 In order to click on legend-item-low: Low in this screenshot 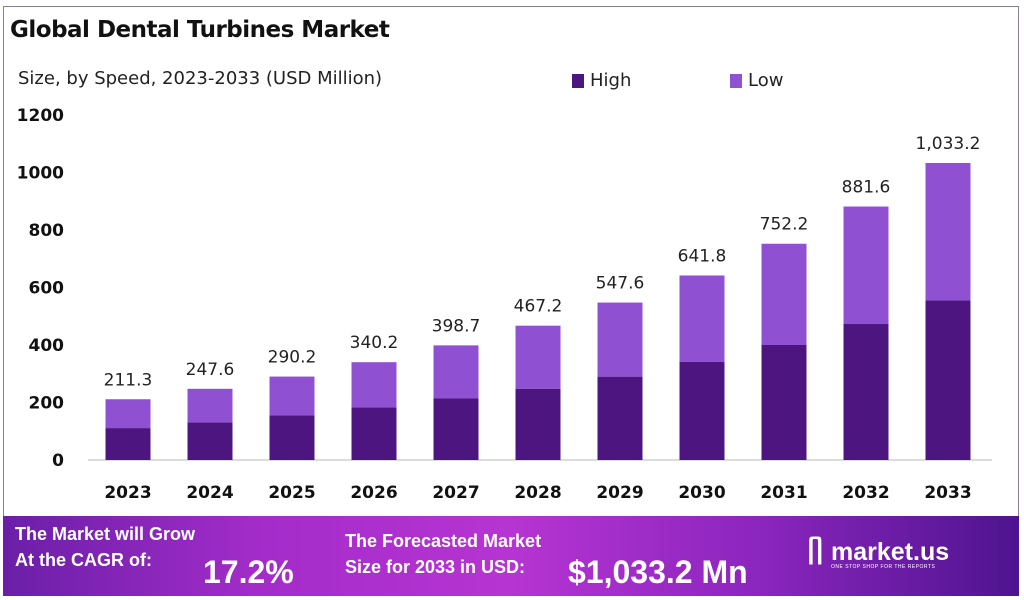, I will do `click(756, 80)`.